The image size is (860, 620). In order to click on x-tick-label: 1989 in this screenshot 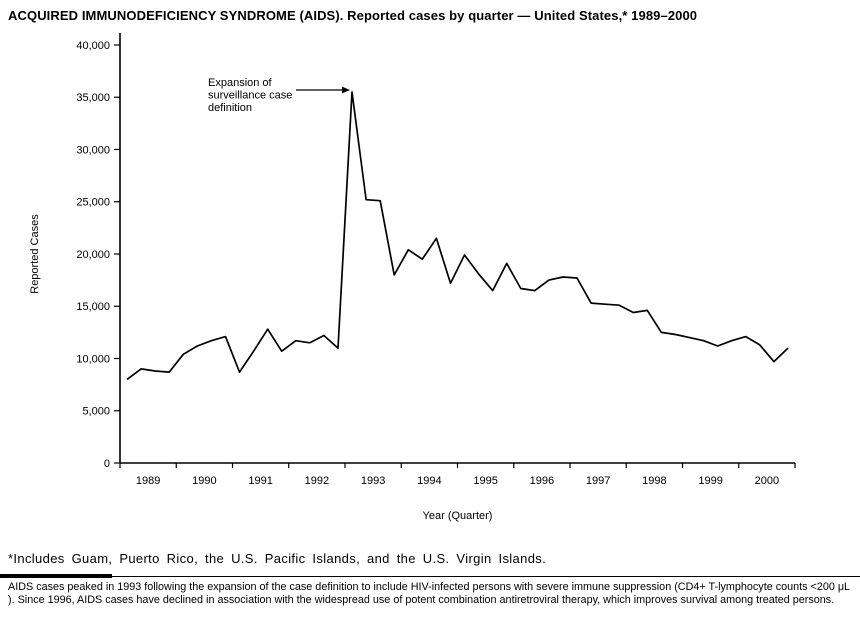, I will do `click(148, 481)`.